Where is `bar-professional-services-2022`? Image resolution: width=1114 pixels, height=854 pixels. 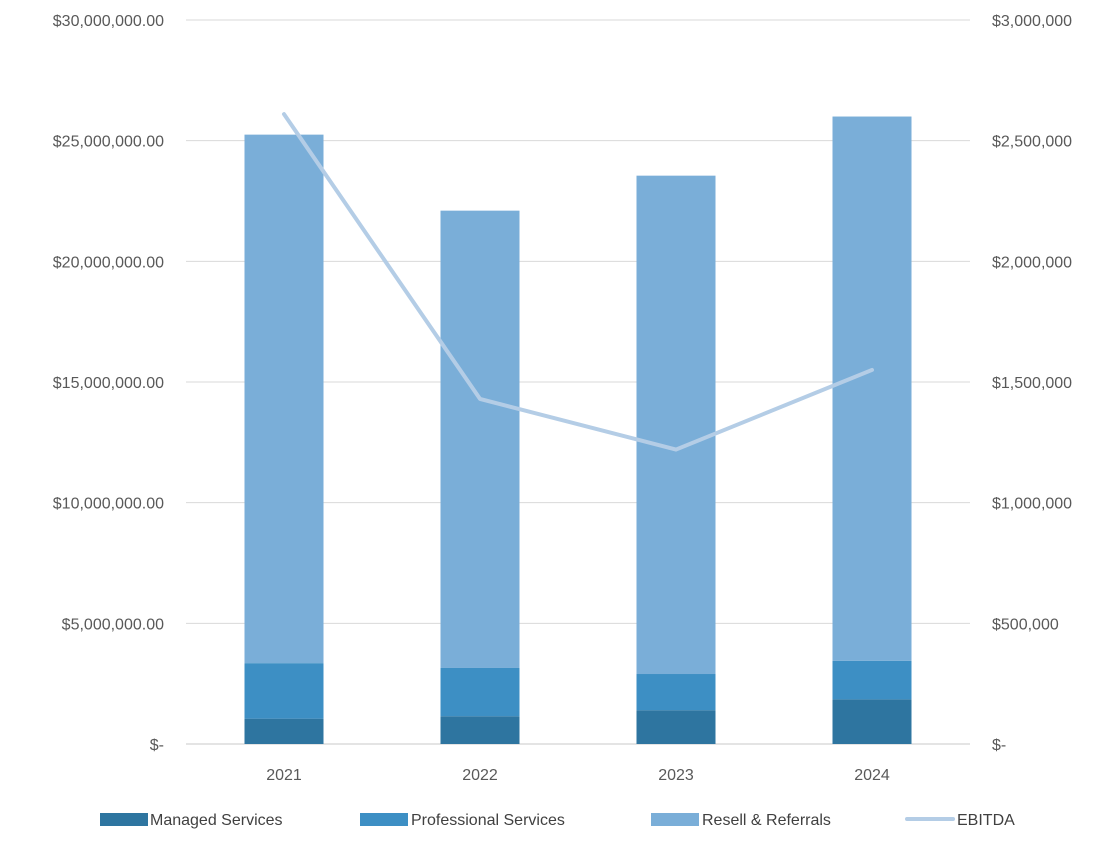 bar-professional-services-2022 is located at coordinates (480, 692).